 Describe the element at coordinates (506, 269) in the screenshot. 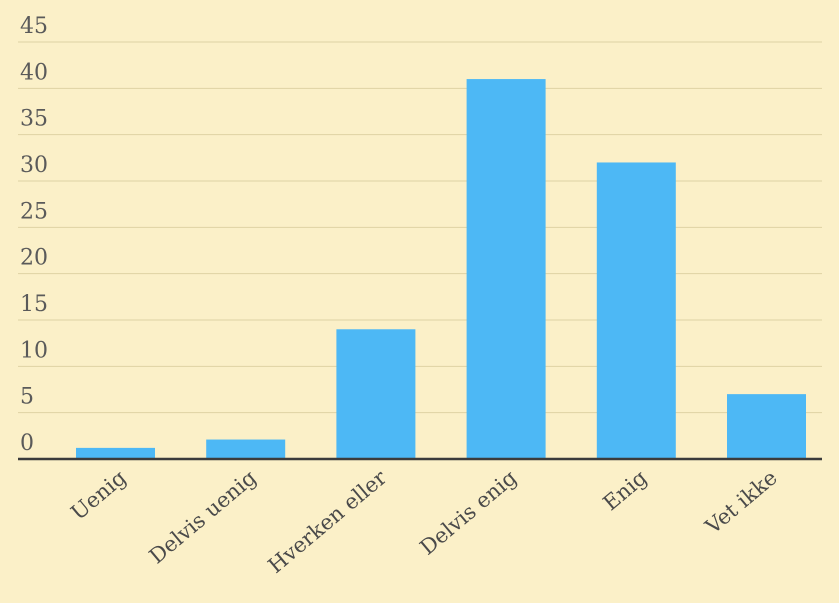

I see `bar-delvis-enig` at that location.